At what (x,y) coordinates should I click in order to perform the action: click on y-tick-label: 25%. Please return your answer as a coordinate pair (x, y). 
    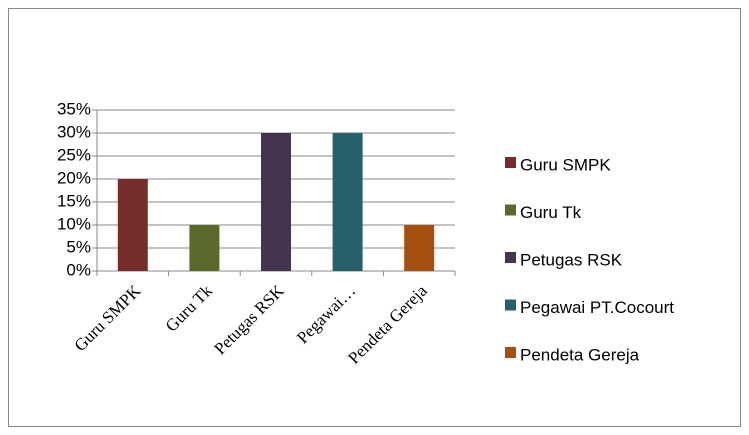
    Looking at the image, I should click on (74, 154).